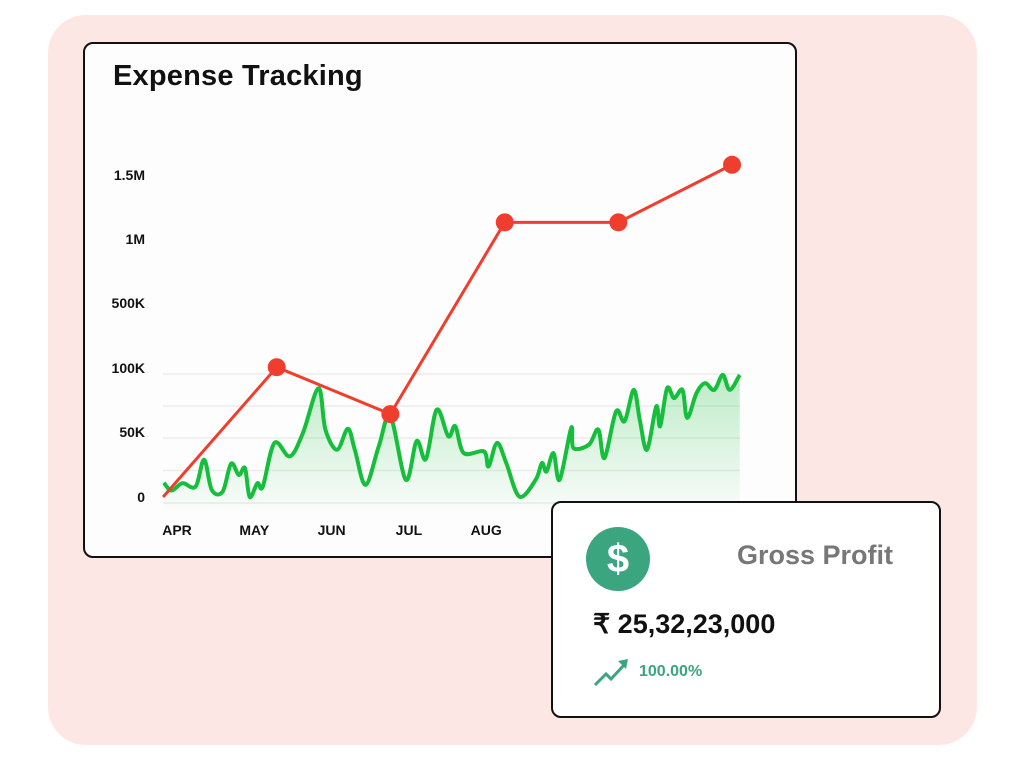 This screenshot has height=761, width=1024. I want to click on dollar-icon: $, so click(618, 559).